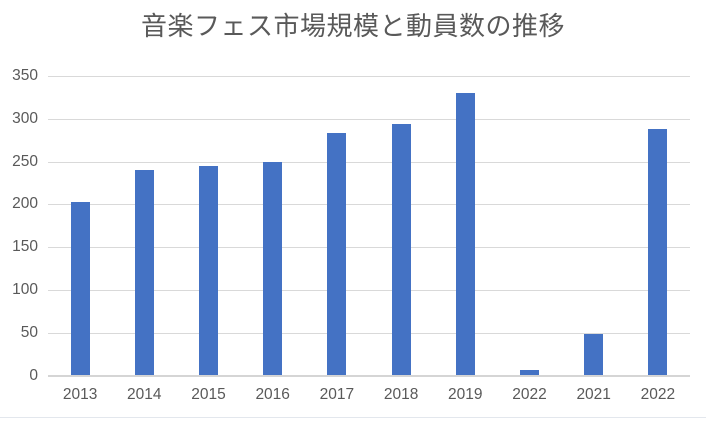  What do you see at coordinates (25, 289) in the screenshot?
I see `y-axis-tick-label: 100` at bounding box center [25, 289].